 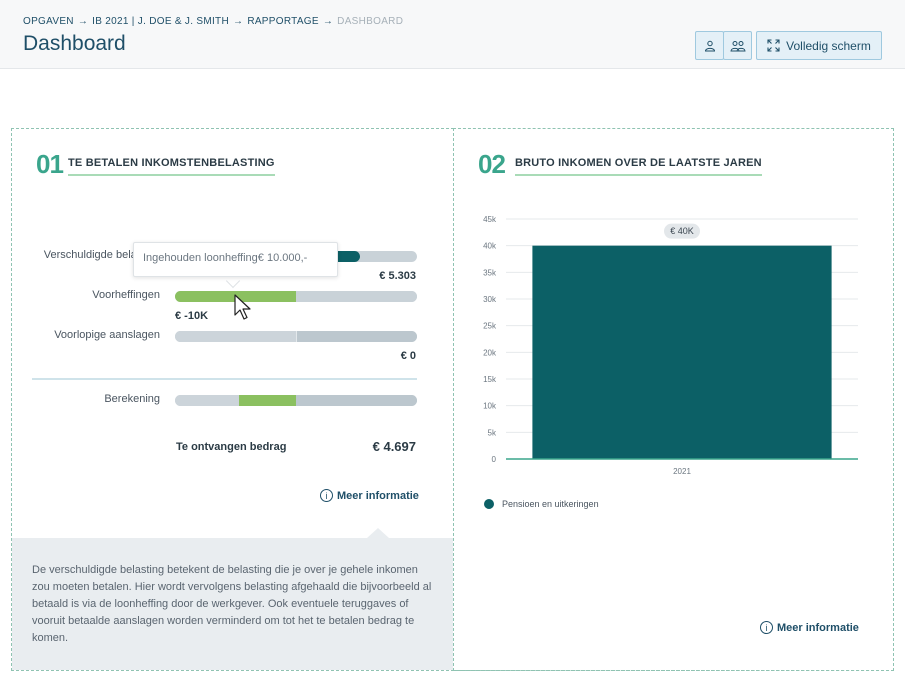 I want to click on y-tick-label: 10k, so click(x=490, y=406).